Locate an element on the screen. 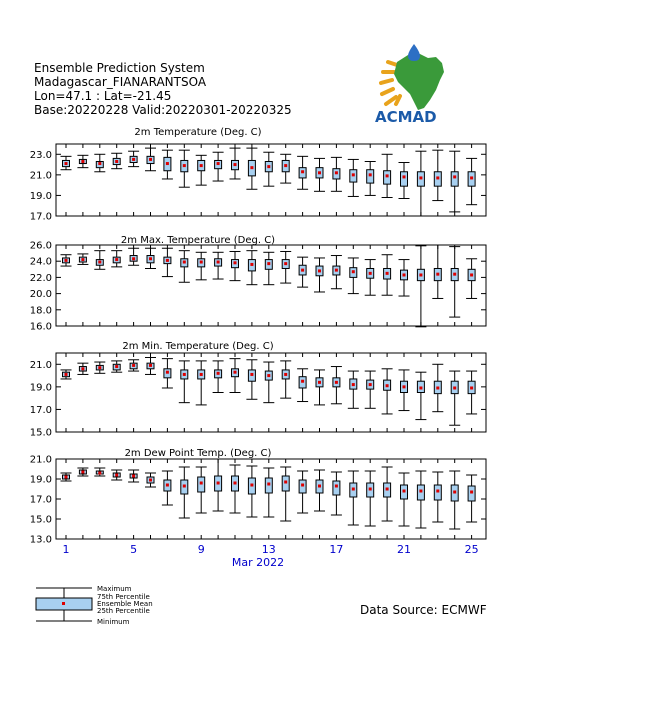 The width and height of the screenshot is (655, 716). acmad-logo: ACMAD is located at coordinates (409, 85).